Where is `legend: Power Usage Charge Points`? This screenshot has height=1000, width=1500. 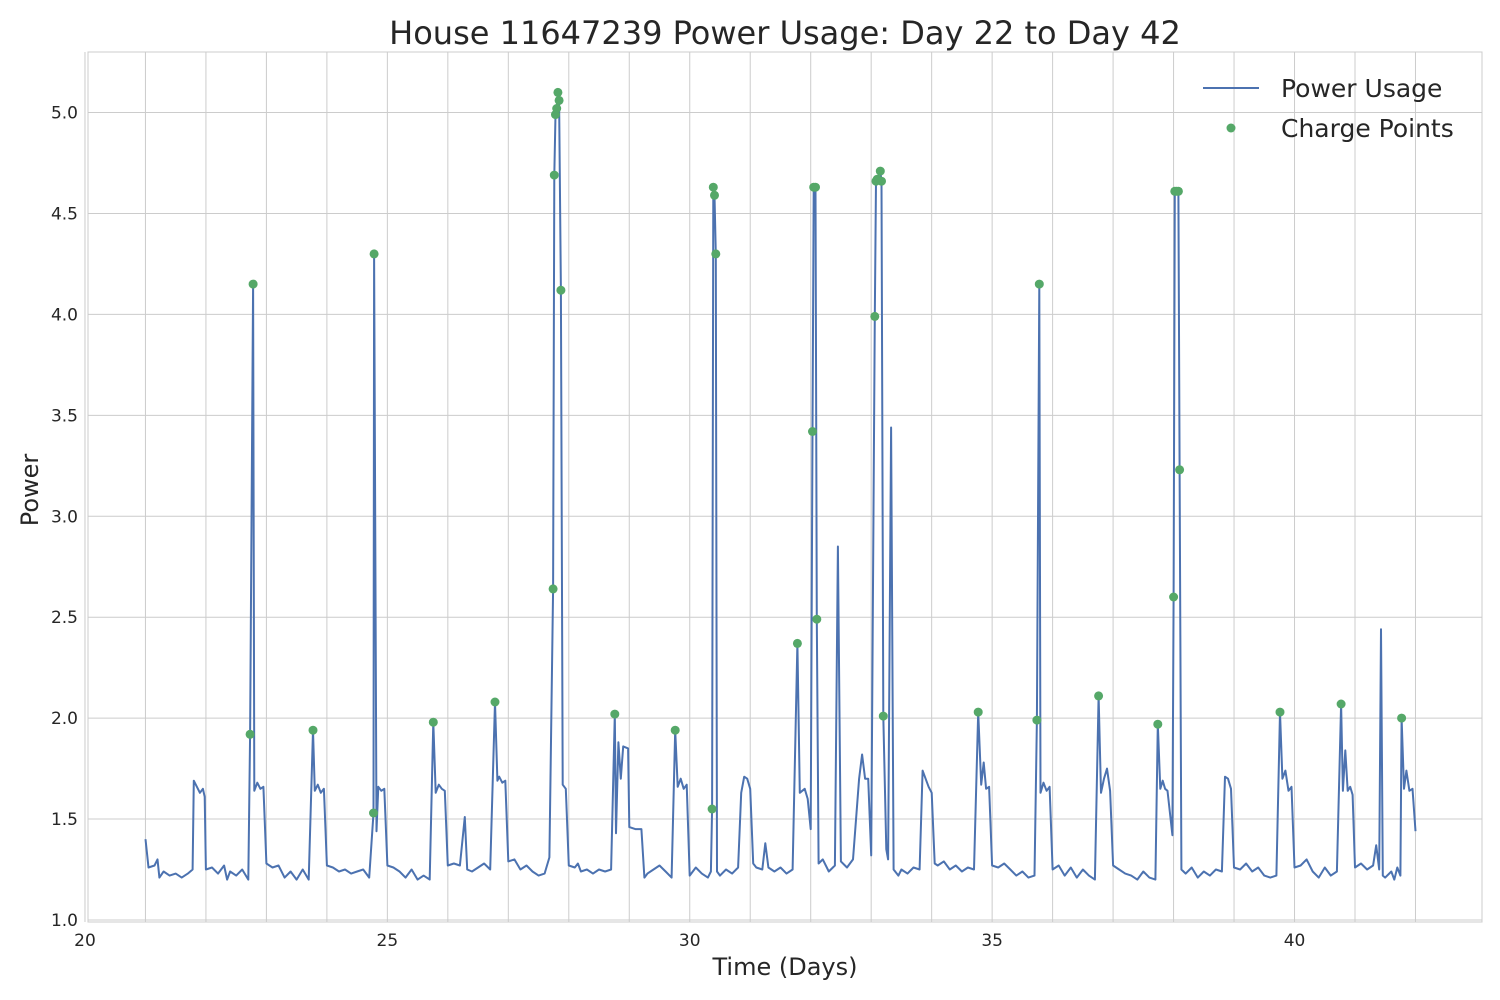
legend: Power Usage Charge Points is located at coordinates (1328, 108).